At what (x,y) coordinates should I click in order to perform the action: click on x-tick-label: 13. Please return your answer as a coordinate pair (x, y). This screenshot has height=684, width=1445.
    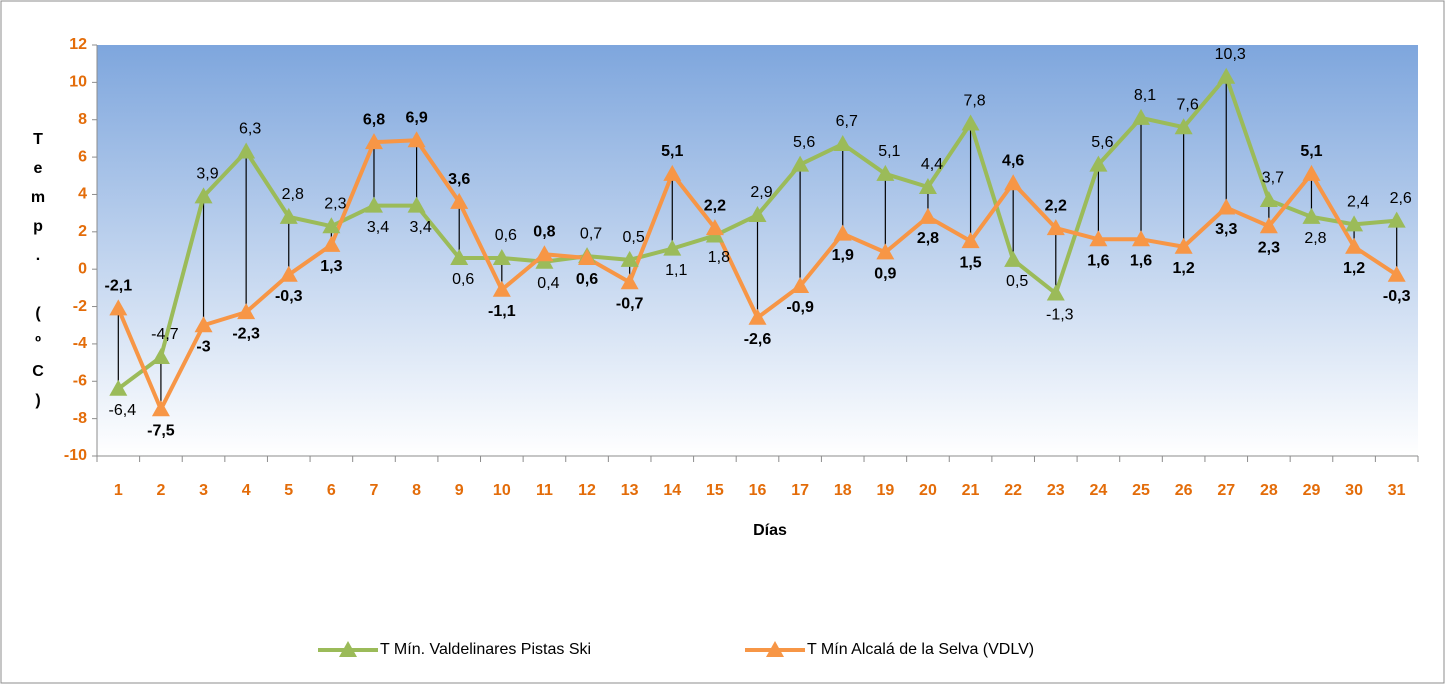
    Looking at the image, I should click on (630, 490).